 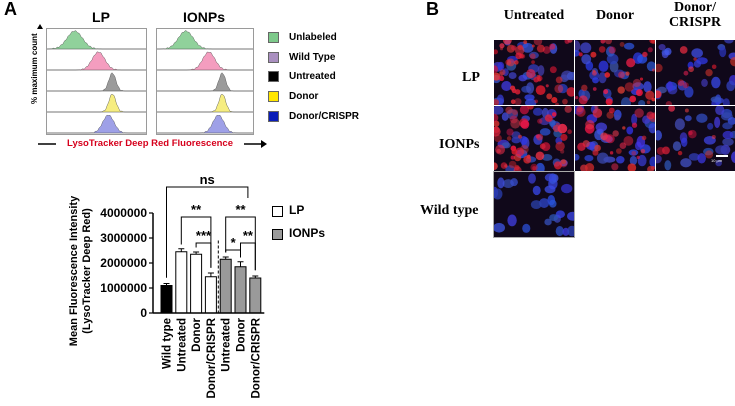 What do you see at coordinates (722, 156) in the screenshot?
I see `scale-bar` at bounding box center [722, 156].